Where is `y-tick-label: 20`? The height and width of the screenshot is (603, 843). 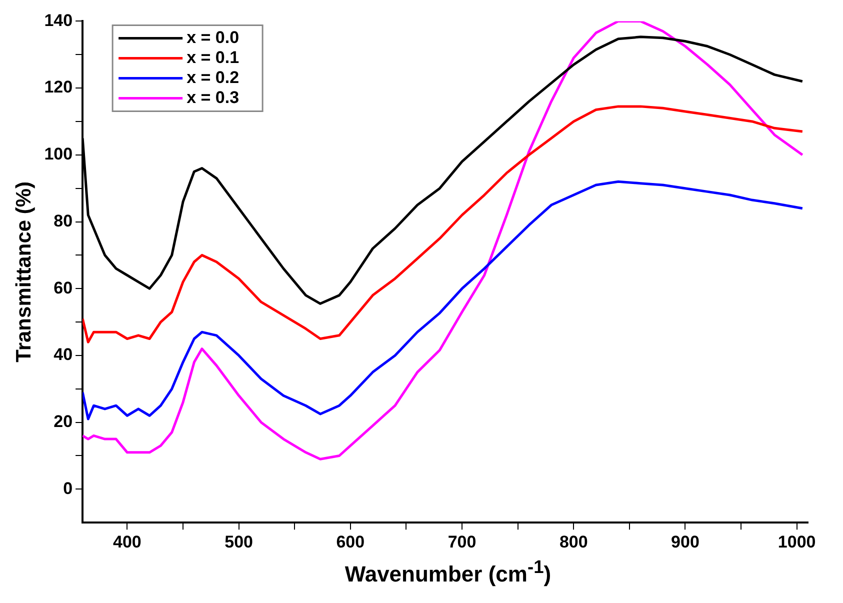 y-tick-label: 20 is located at coordinates (63, 422).